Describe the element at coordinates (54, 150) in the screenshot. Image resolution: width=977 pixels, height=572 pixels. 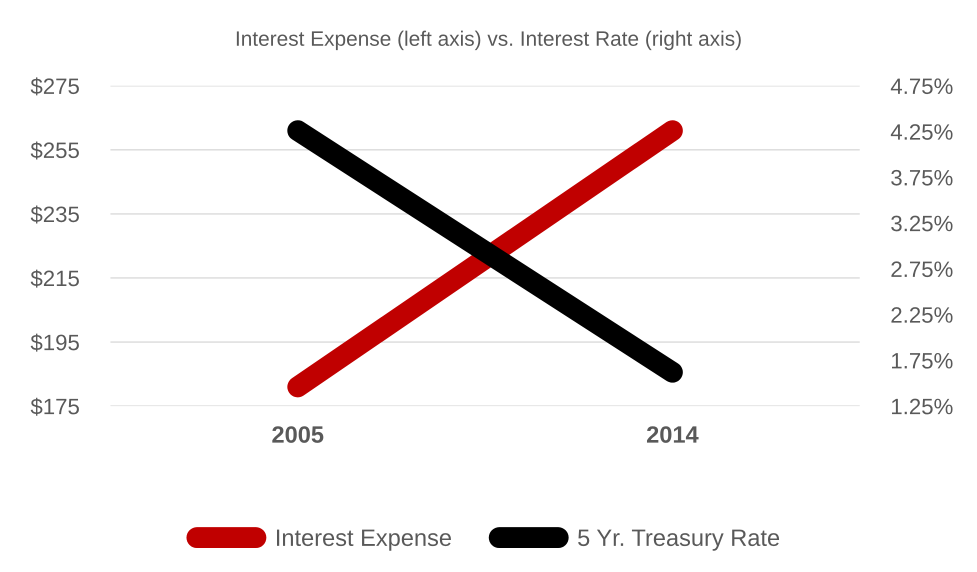
I see `y-tick-label: $255` at that location.